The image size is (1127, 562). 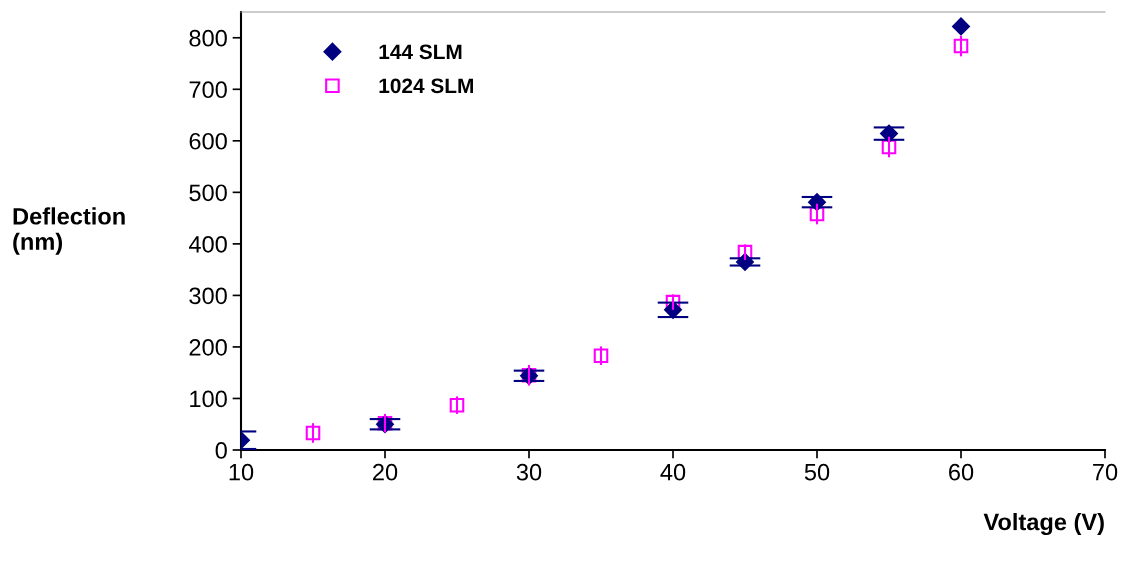 I want to click on legend-label: 1024 SLM, so click(x=426, y=86).